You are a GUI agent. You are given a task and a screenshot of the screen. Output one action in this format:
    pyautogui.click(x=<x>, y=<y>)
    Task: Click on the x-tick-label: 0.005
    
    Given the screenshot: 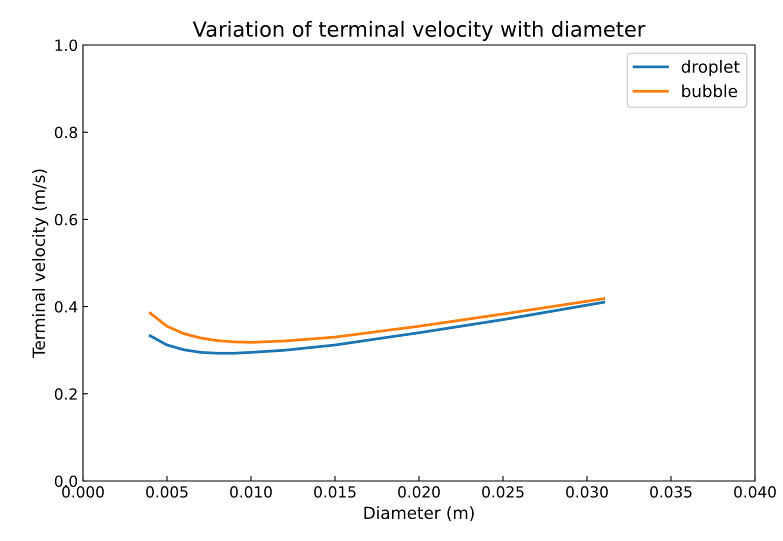 What is the action you would take?
    pyautogui.click(x=167, y=492)
    